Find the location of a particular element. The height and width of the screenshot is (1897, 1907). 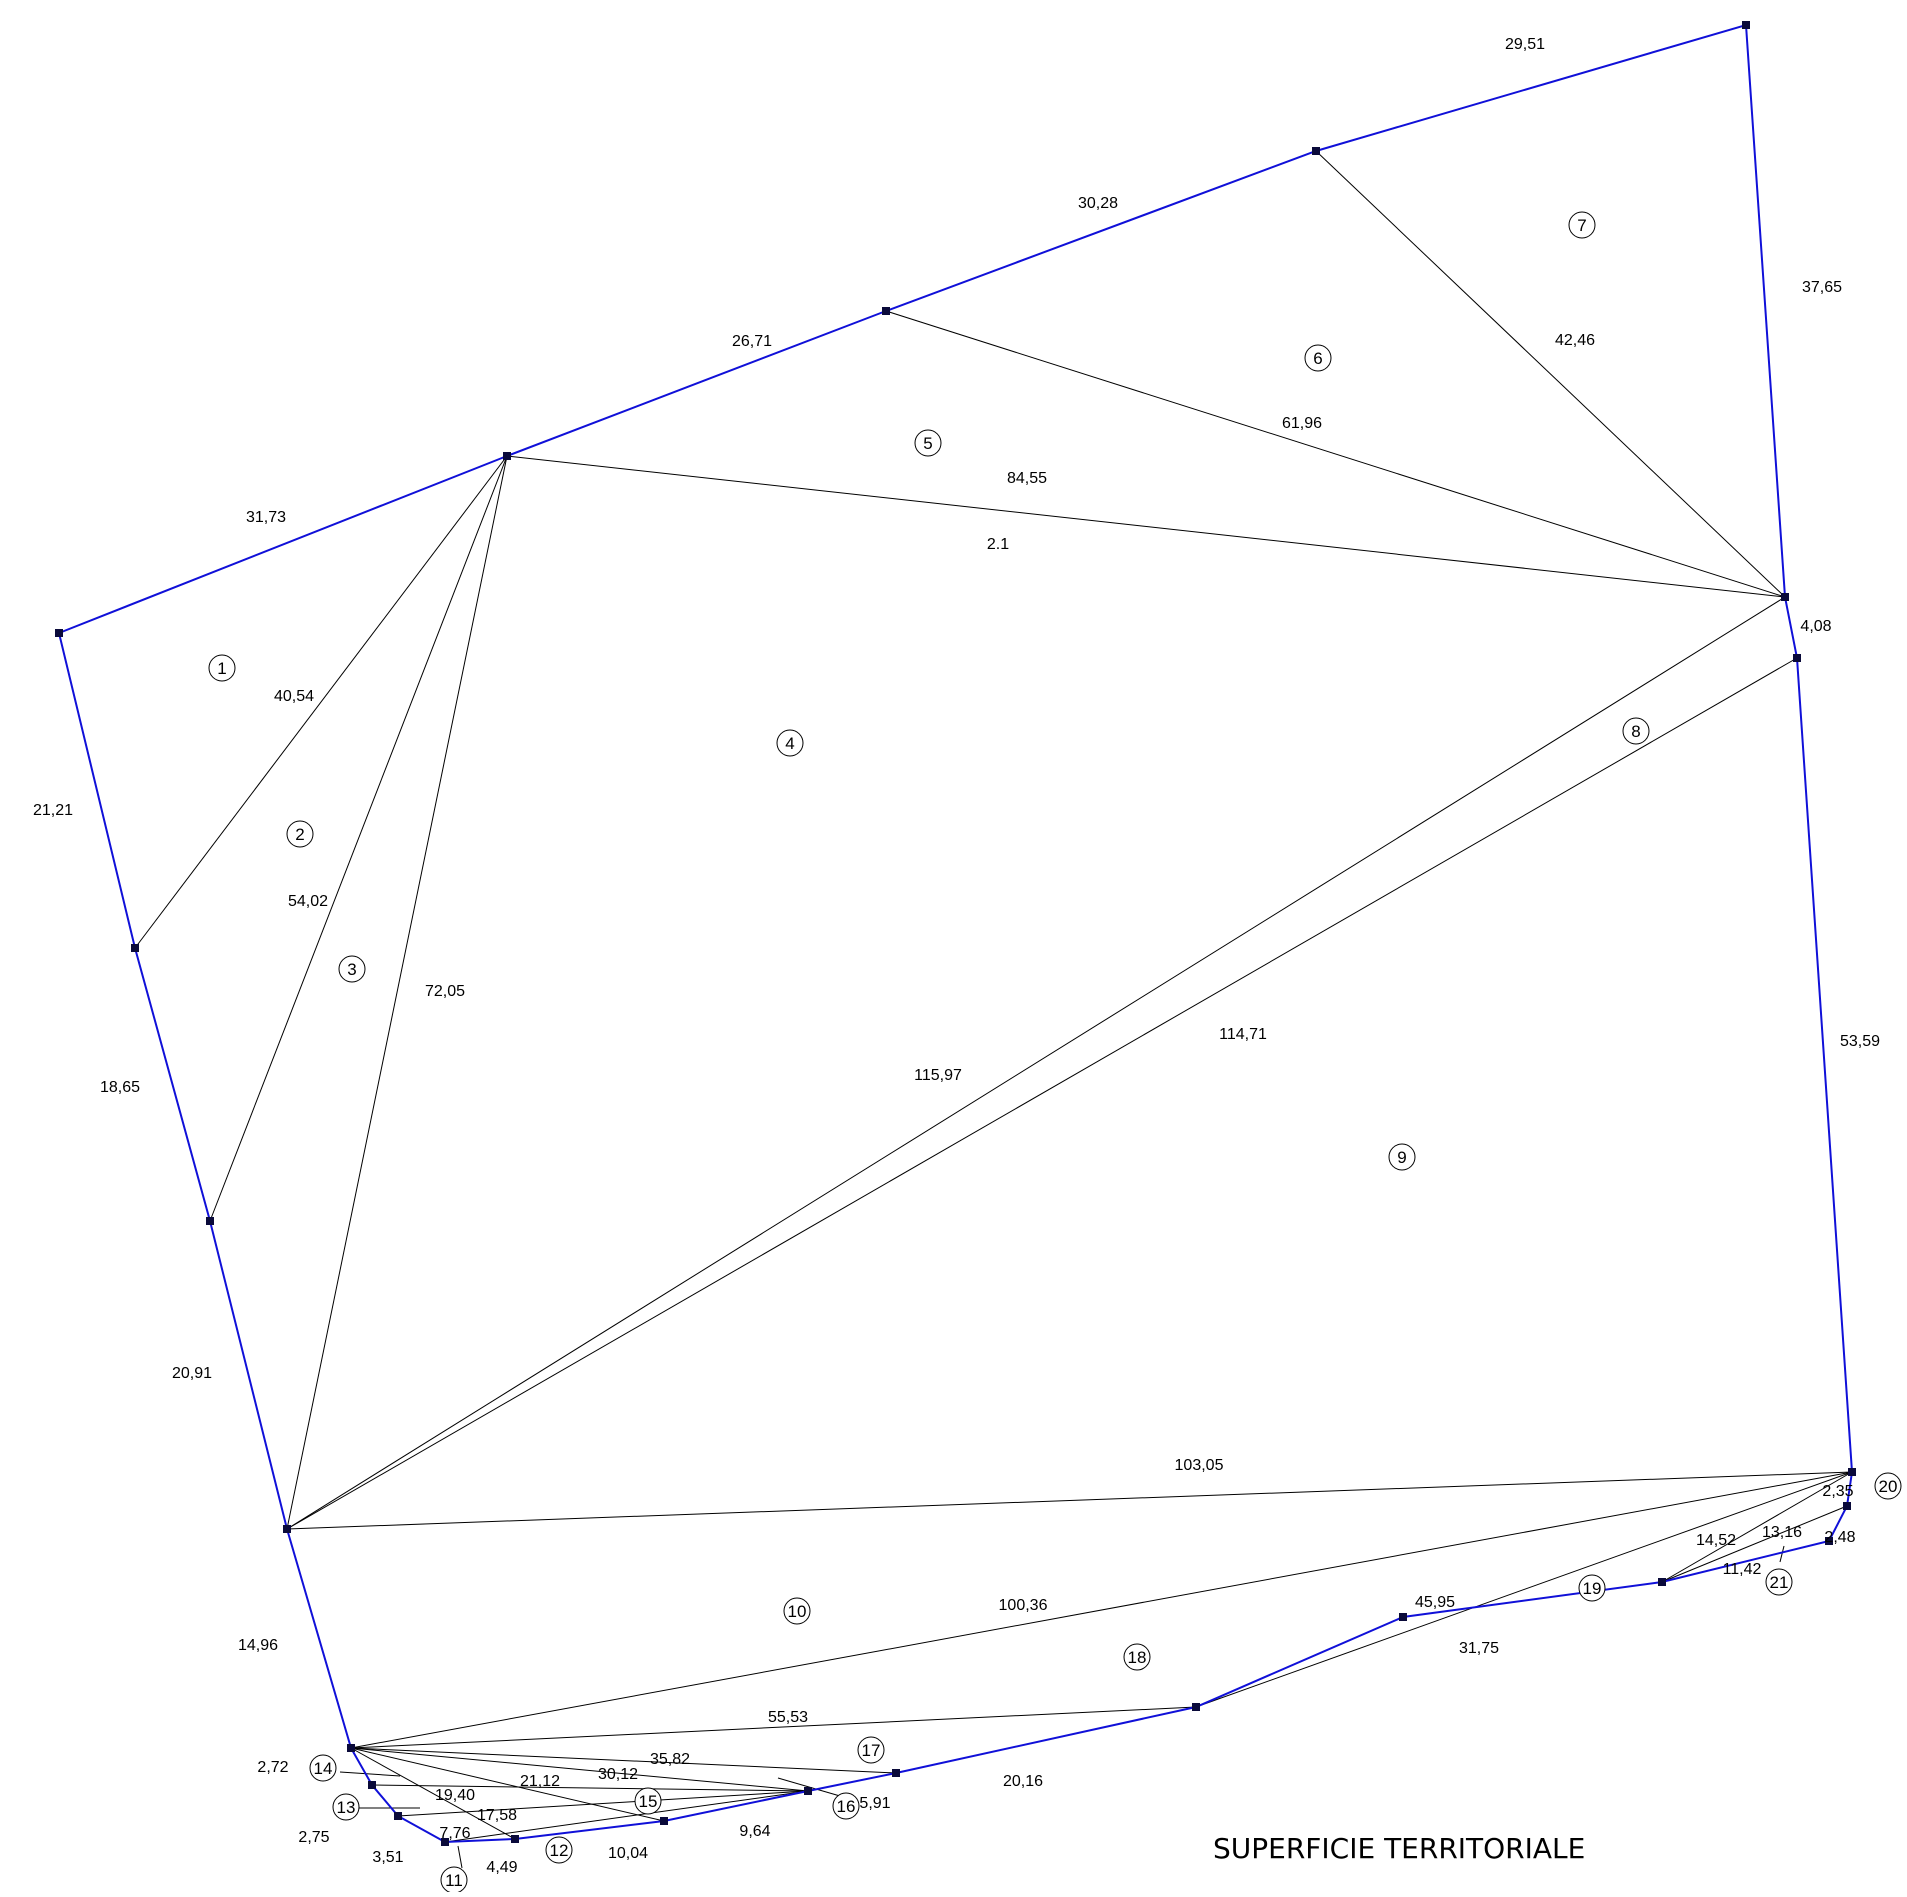

parcel-label-14: 14 is located at coordinates (323, 1768).